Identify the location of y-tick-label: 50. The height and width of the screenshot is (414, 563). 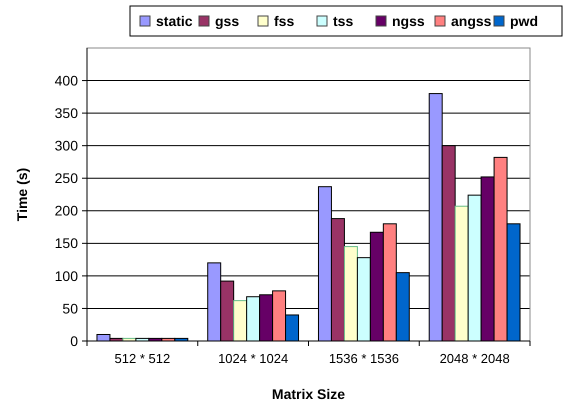
(70, 308).